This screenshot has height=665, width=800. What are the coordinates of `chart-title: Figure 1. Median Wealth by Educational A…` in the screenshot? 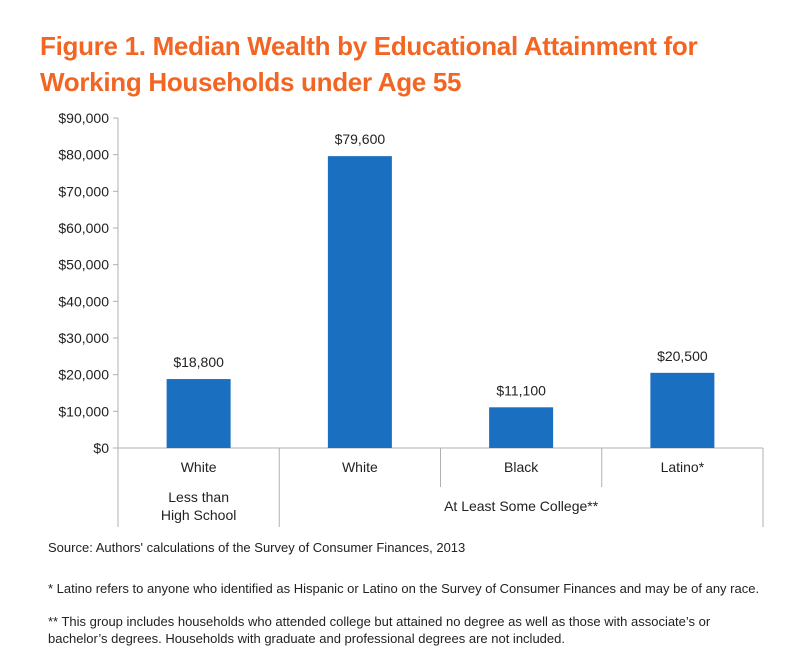 It's located at (410, 64).